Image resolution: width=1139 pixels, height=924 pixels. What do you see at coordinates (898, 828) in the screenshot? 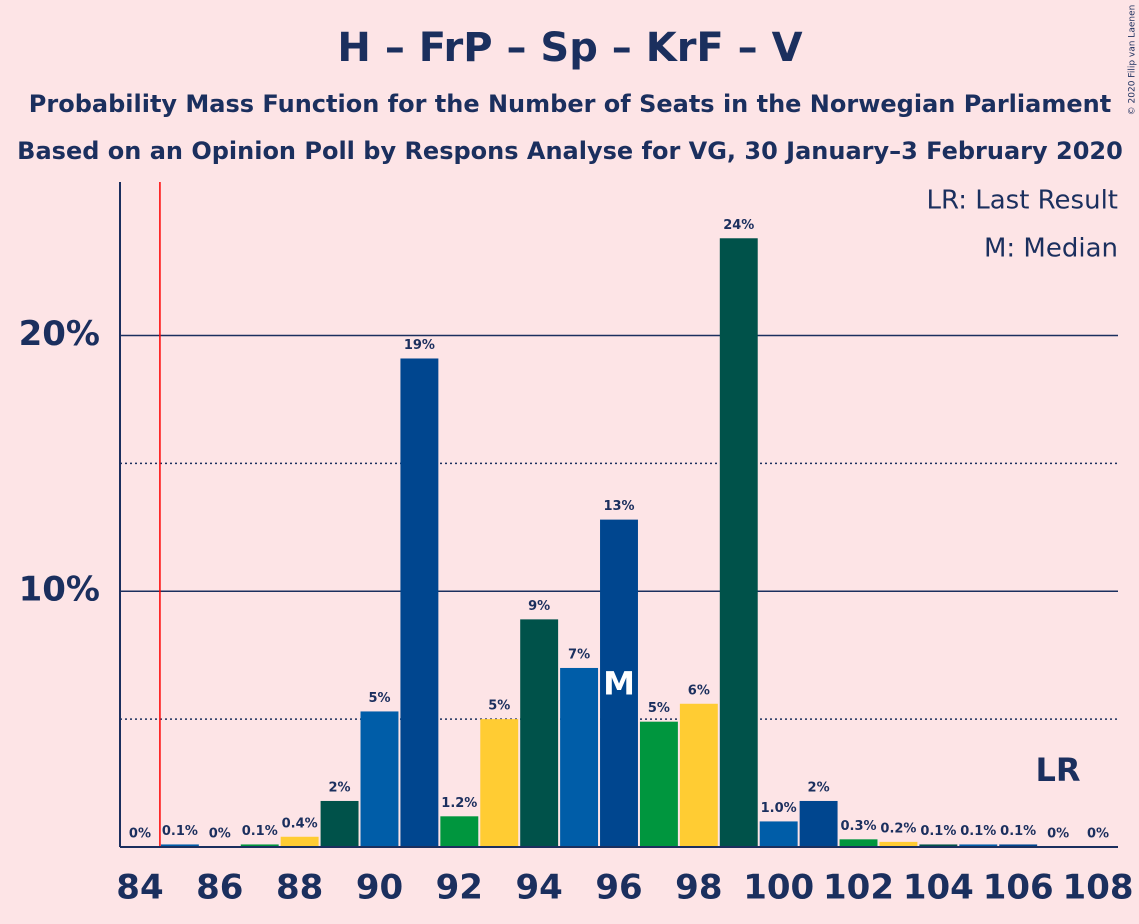
I see `value-label: 0.2%` at bounding box center [898, 828].